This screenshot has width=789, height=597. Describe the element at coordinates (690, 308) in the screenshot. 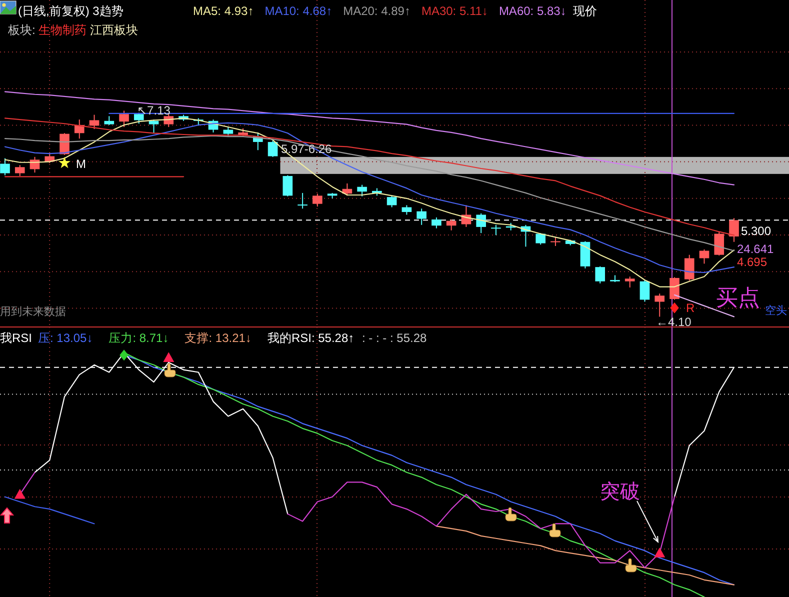

I see `annotation: R` at that location.